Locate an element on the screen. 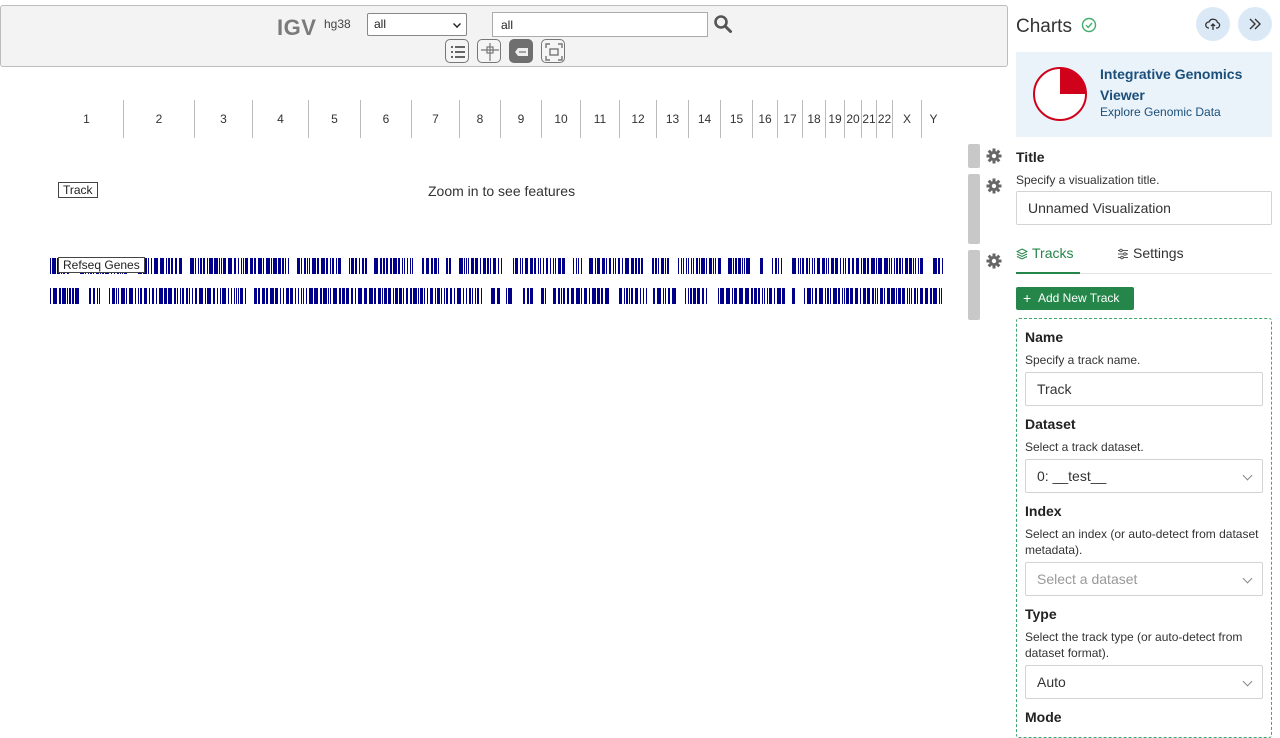 Image resolution: width=1280 pixels, height=738 pixels. index-select: Select a dataset is located at coordinates (1144, 579).